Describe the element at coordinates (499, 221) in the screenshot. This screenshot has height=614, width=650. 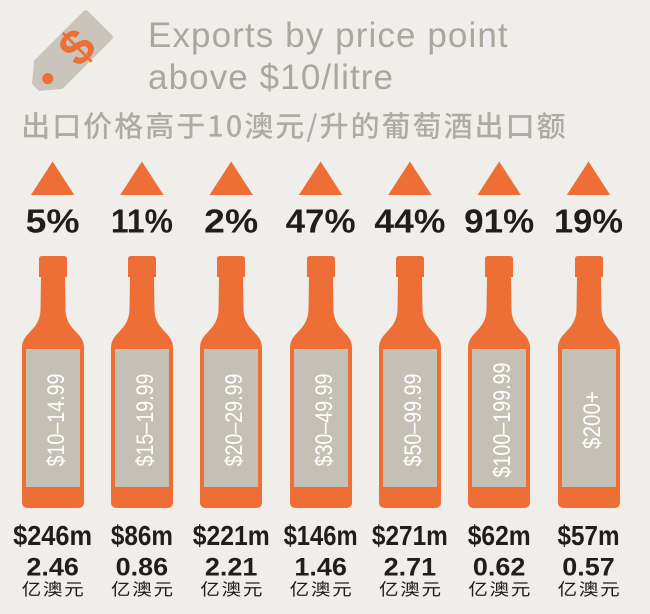
I see `svg-text: 91%` at that location.